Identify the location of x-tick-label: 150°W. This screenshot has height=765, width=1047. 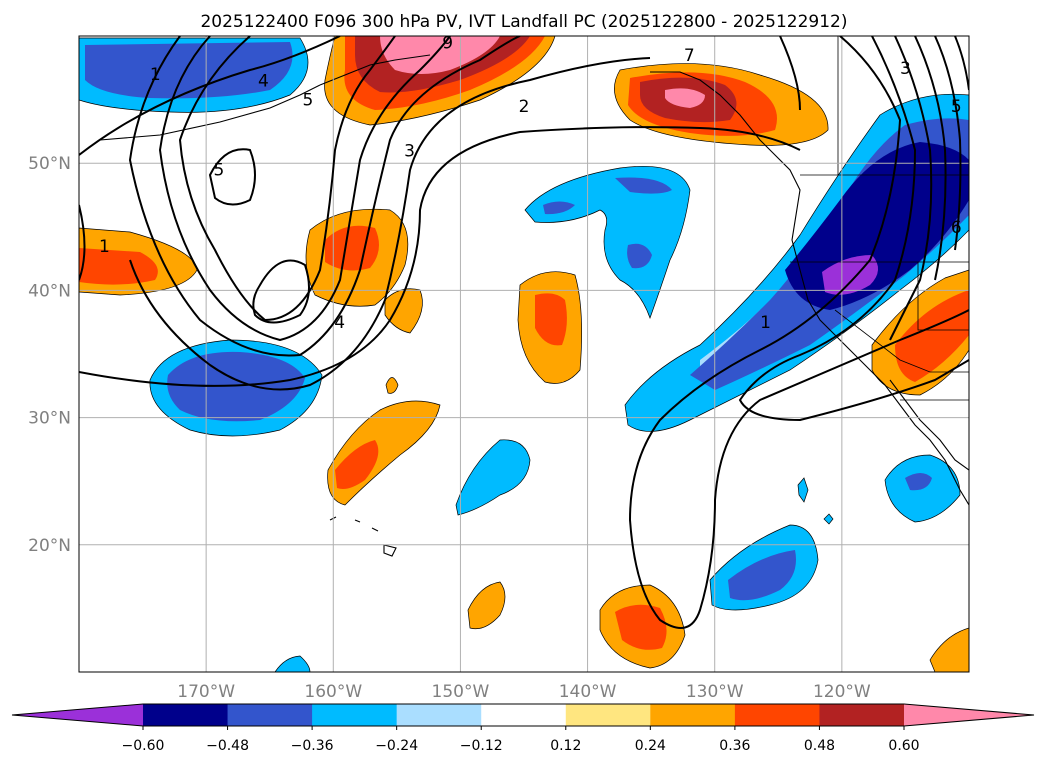
(461, 692).